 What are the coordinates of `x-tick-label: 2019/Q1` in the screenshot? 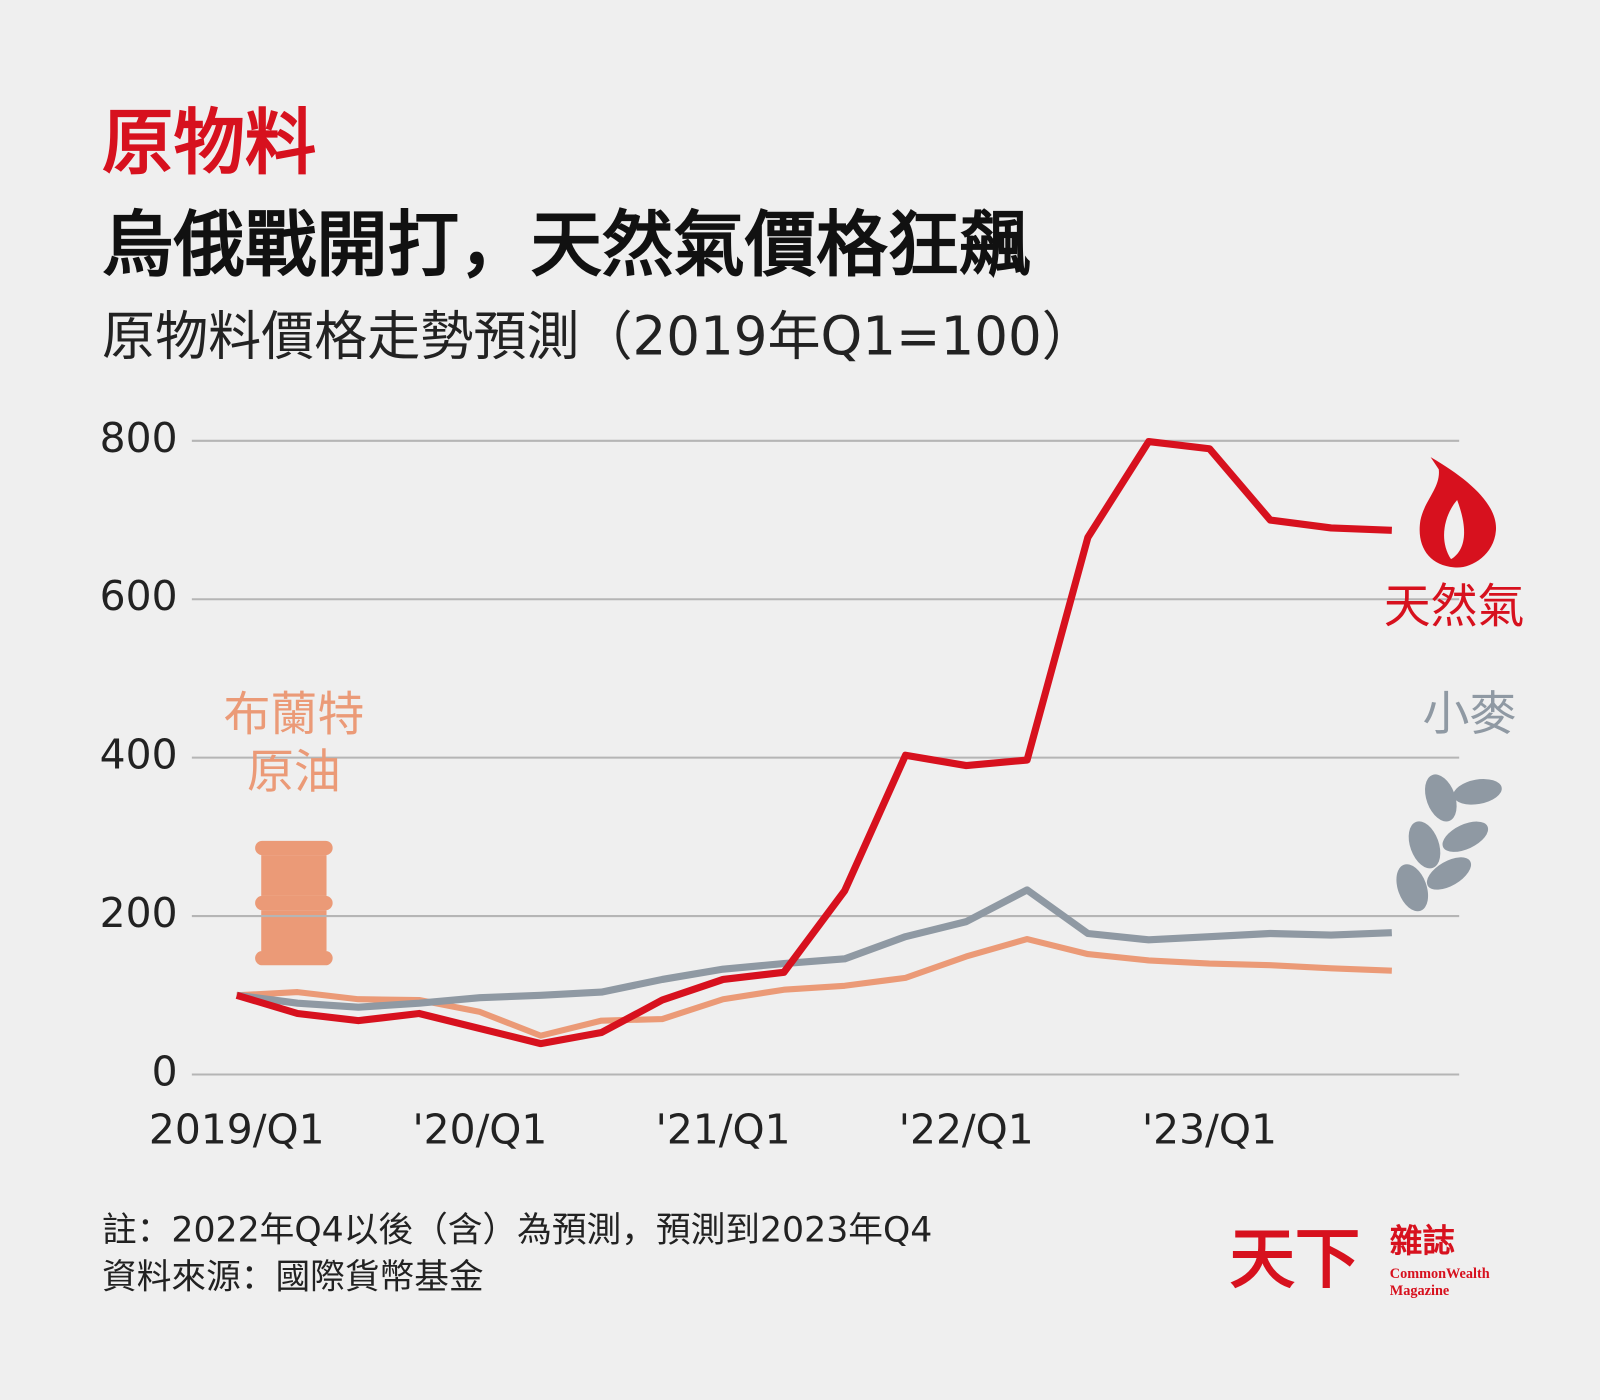 It's located at (237, 1130).